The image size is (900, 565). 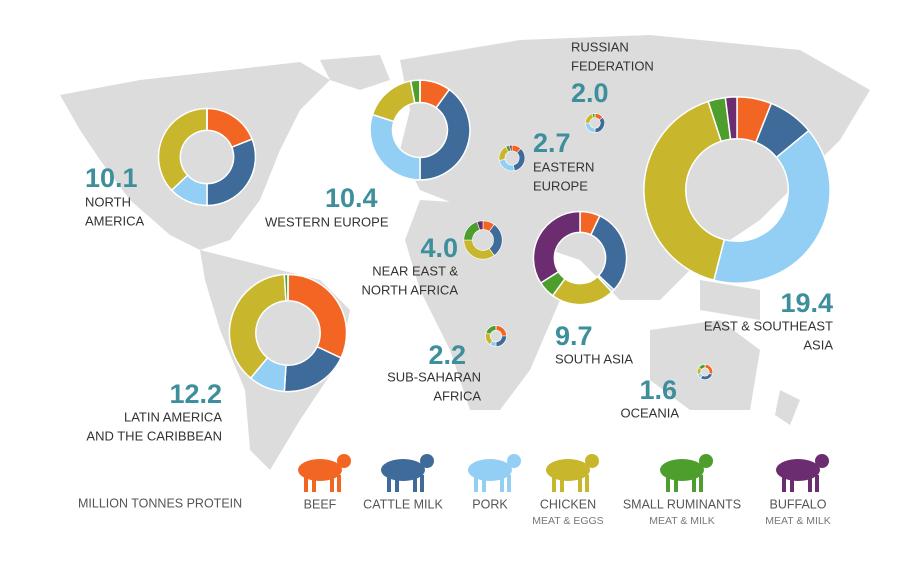 I want to click on region-name: WESTERN EUROPE, so click(x=327, y=221).